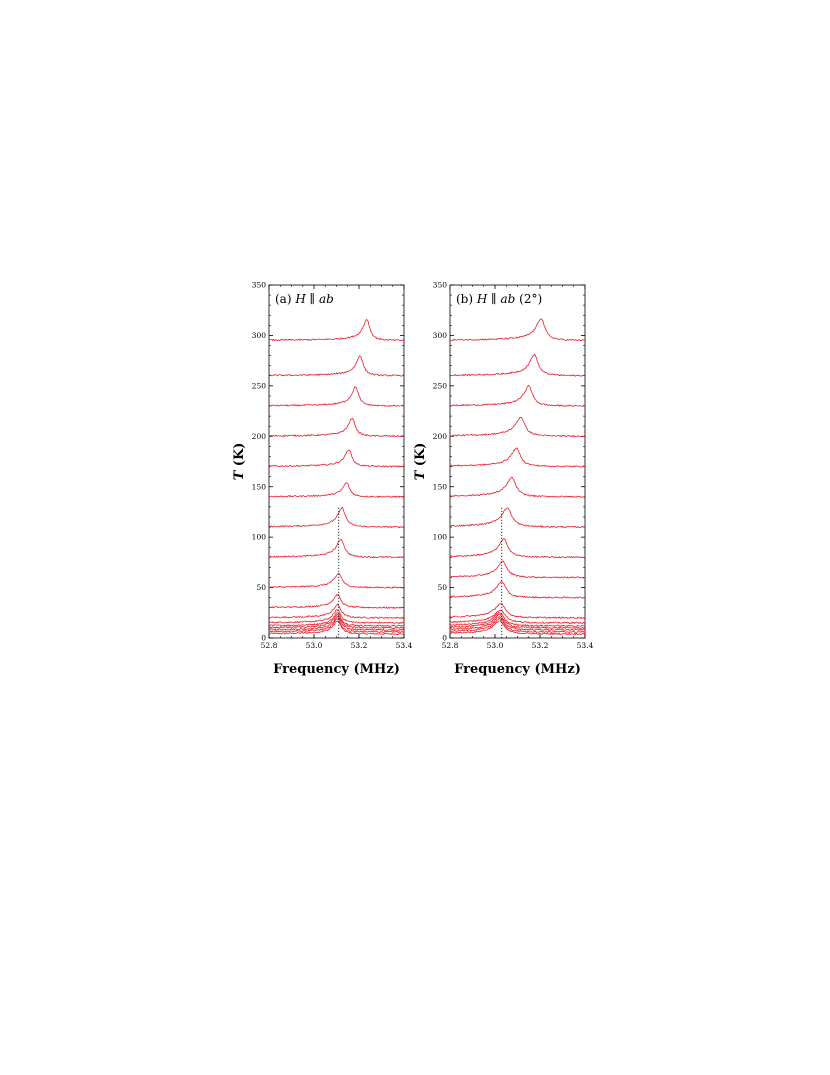 This screenshot has height=1075, width=830. Describe the element at coordinates (336, 669) in the screenshot. I see `panel-a-xlabel: Frequency (MHz)` at that location.